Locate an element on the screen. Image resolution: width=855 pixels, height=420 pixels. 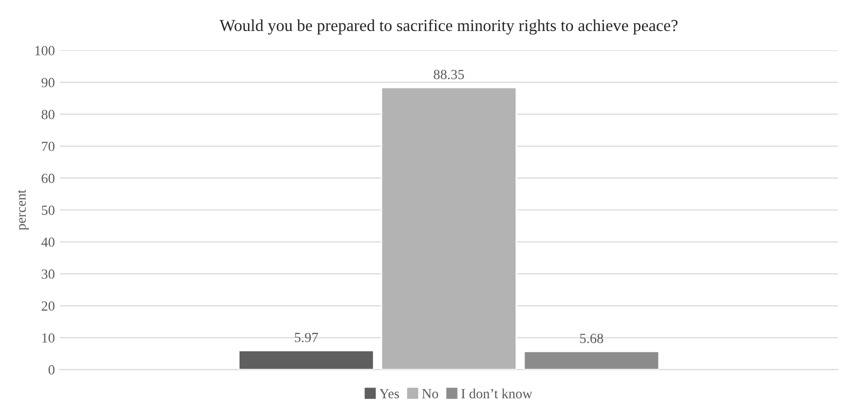
y-tick-label: 50 is located at coordinates (48, 210).